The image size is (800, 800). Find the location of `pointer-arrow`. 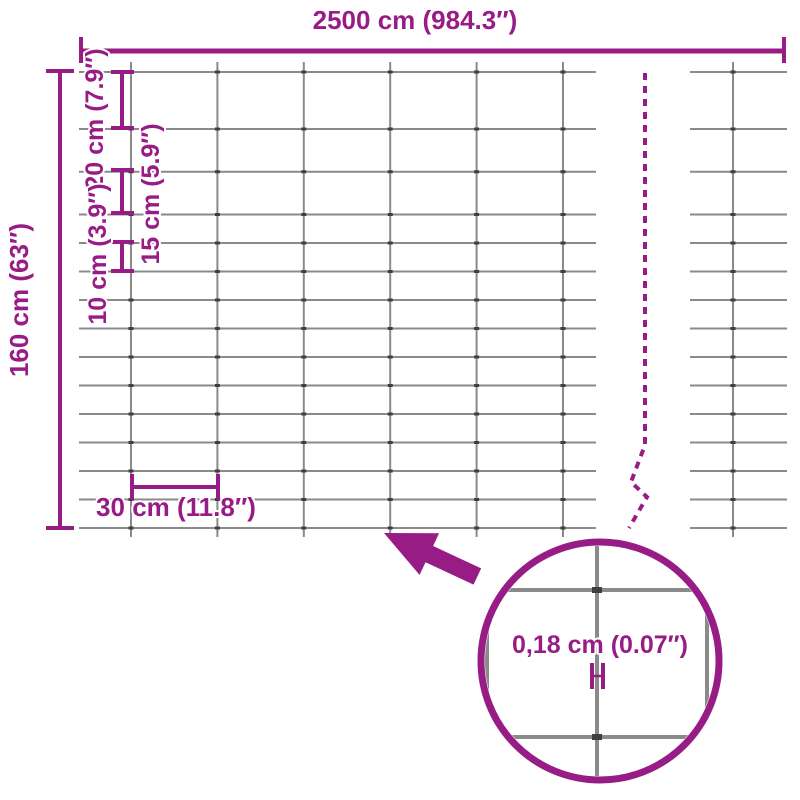

pointer-arrow is located at coordinates (433, 559).